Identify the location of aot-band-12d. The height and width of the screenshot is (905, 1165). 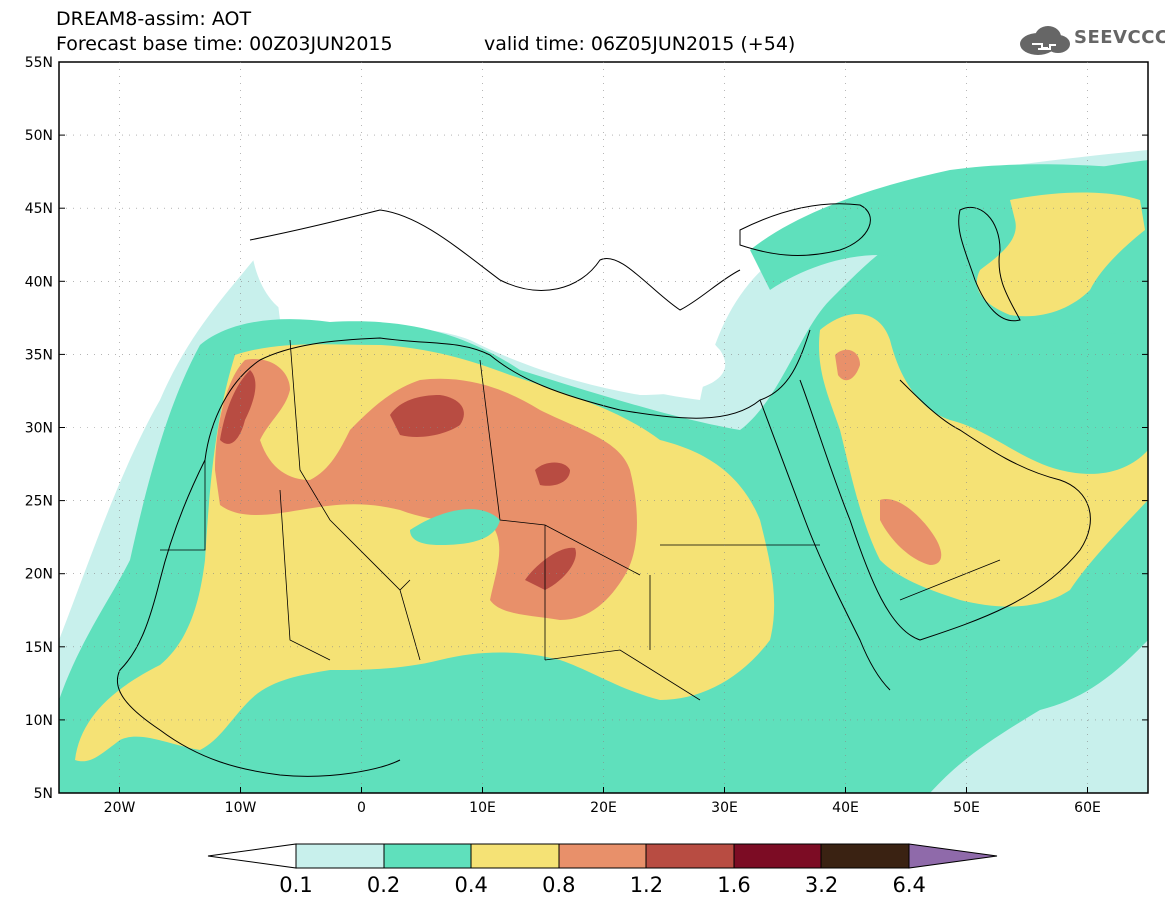
(550, 568).